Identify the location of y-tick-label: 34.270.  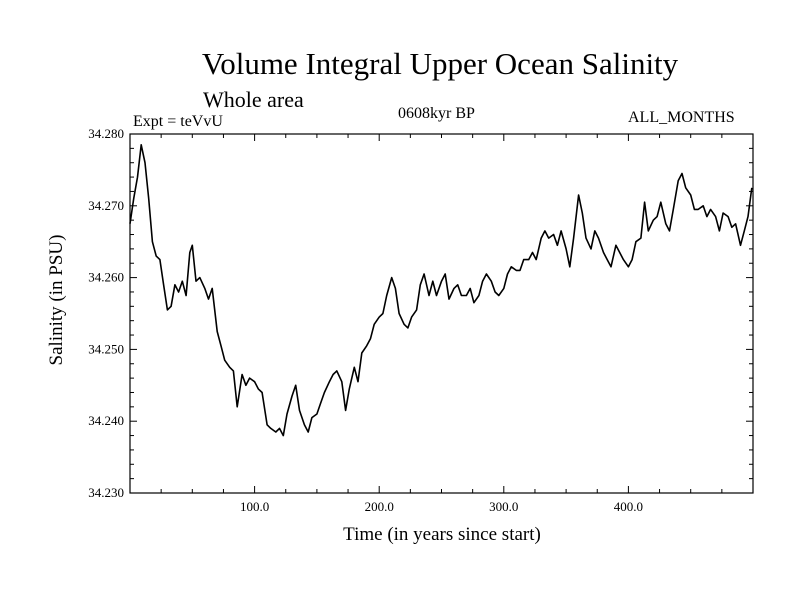
(106, 205).